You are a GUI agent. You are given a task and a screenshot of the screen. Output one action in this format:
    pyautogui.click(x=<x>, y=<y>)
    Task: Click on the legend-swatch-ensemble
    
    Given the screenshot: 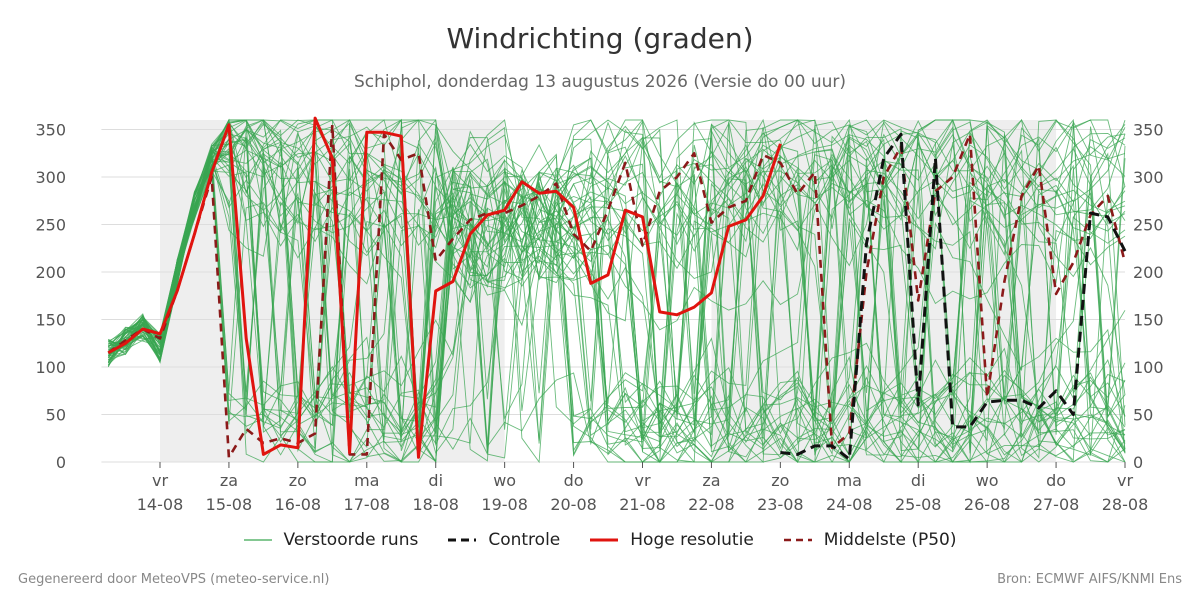 What is the action you would take?
    pyautogui.click(x=257, y=540)
    